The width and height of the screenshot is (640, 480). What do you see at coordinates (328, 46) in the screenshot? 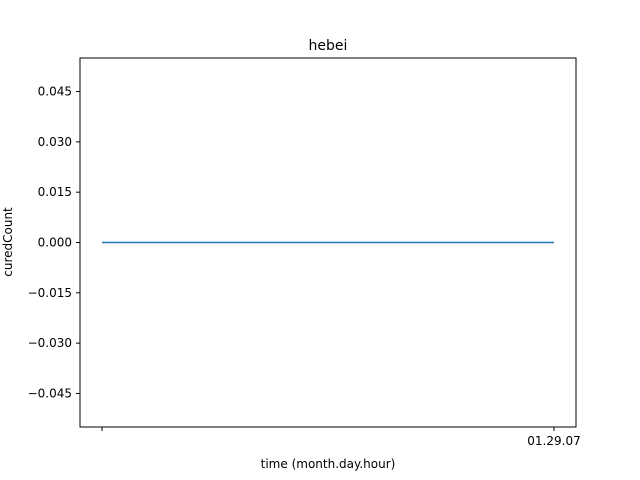
I see `chart-title: hebei` at bounding box center [328, 46].